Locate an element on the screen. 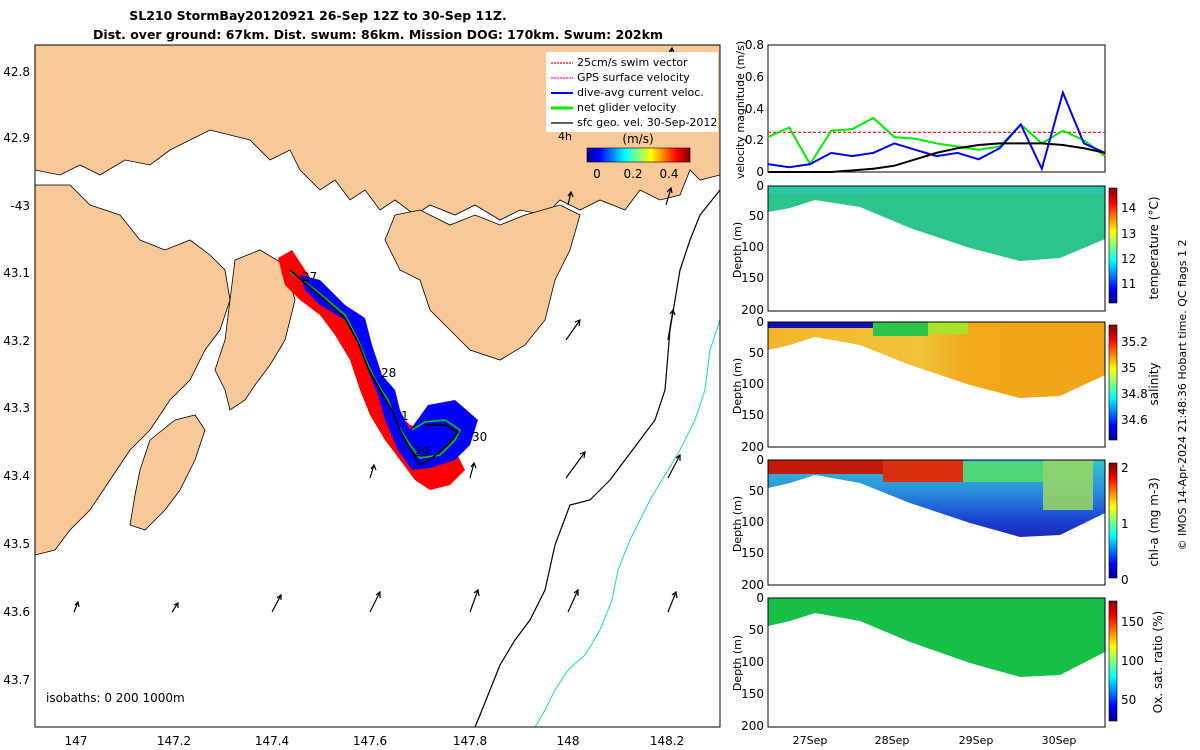 The height and width of the screenshot is (750, 1200). sal-ytick: 150 is located at coordinates (752, 415).